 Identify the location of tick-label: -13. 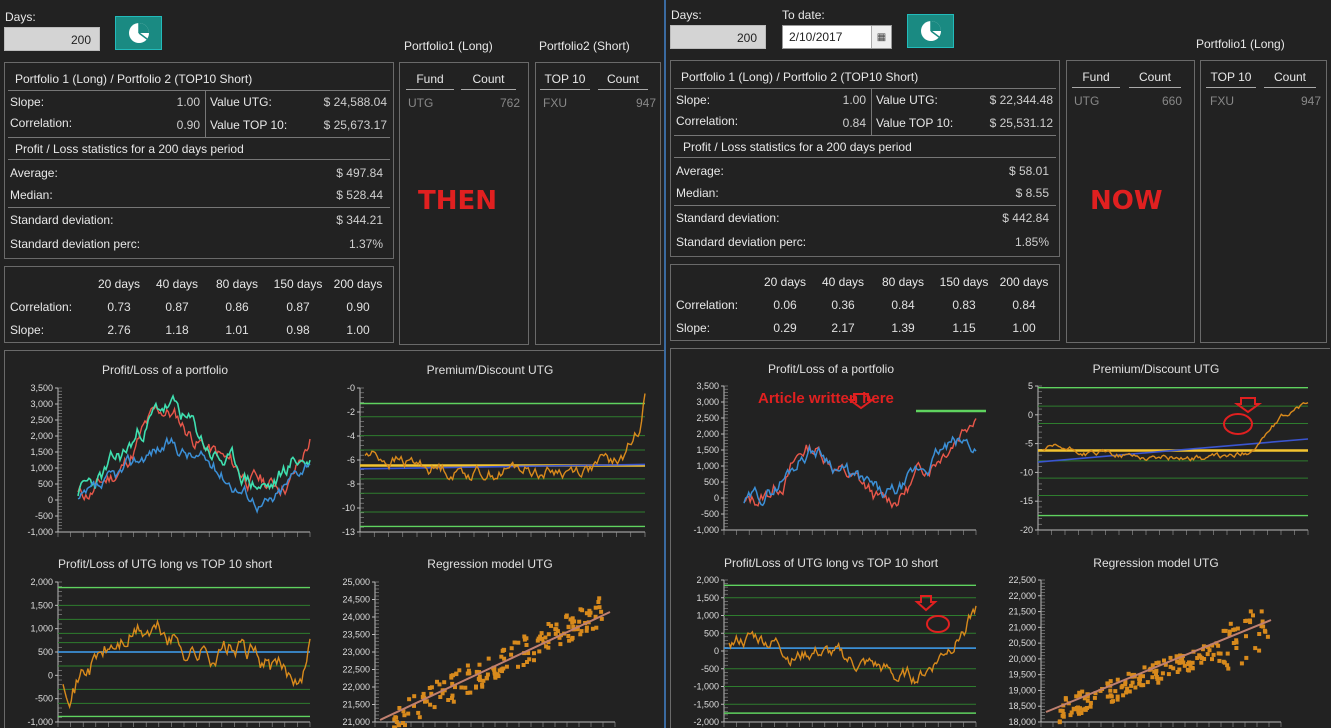
(348, 532).